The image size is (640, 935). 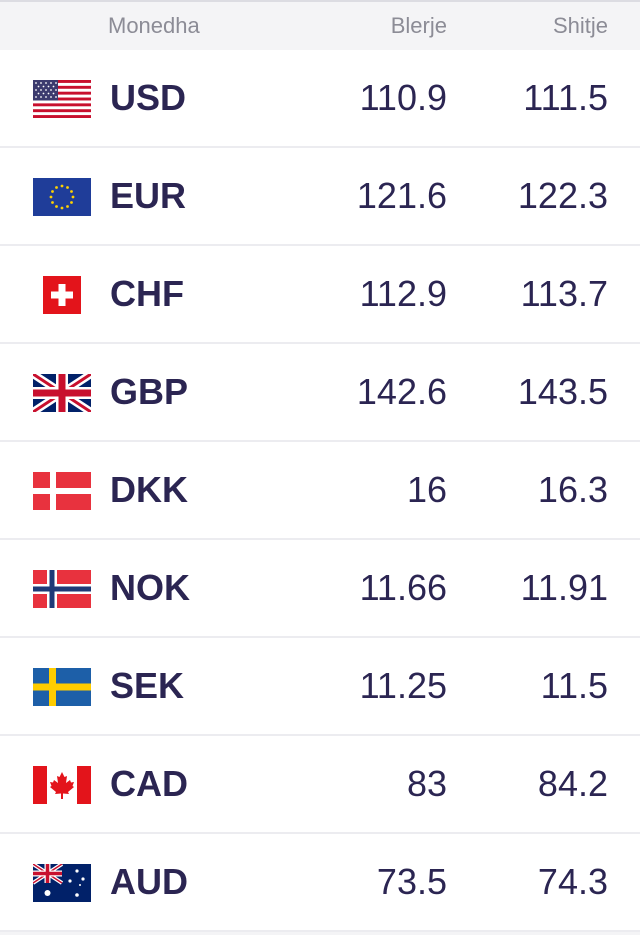 What do you see at coordinates (403, 97) in the screenshot?
I see `buy-rate: 110.9` at bounding box center [403, 97].